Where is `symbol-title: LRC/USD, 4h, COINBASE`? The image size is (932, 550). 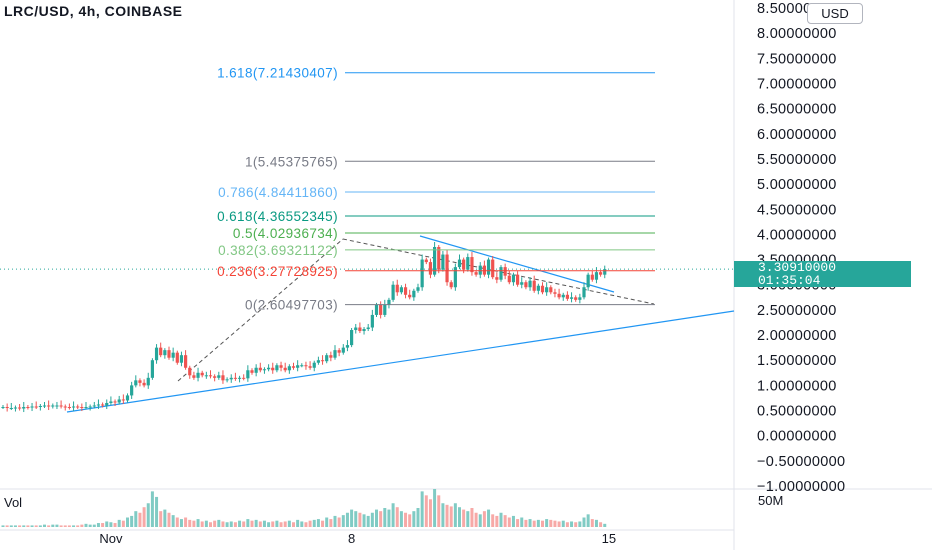
symbol-title: LRC/USD, 4h, COINBASE is located at coordinates (93, 11).